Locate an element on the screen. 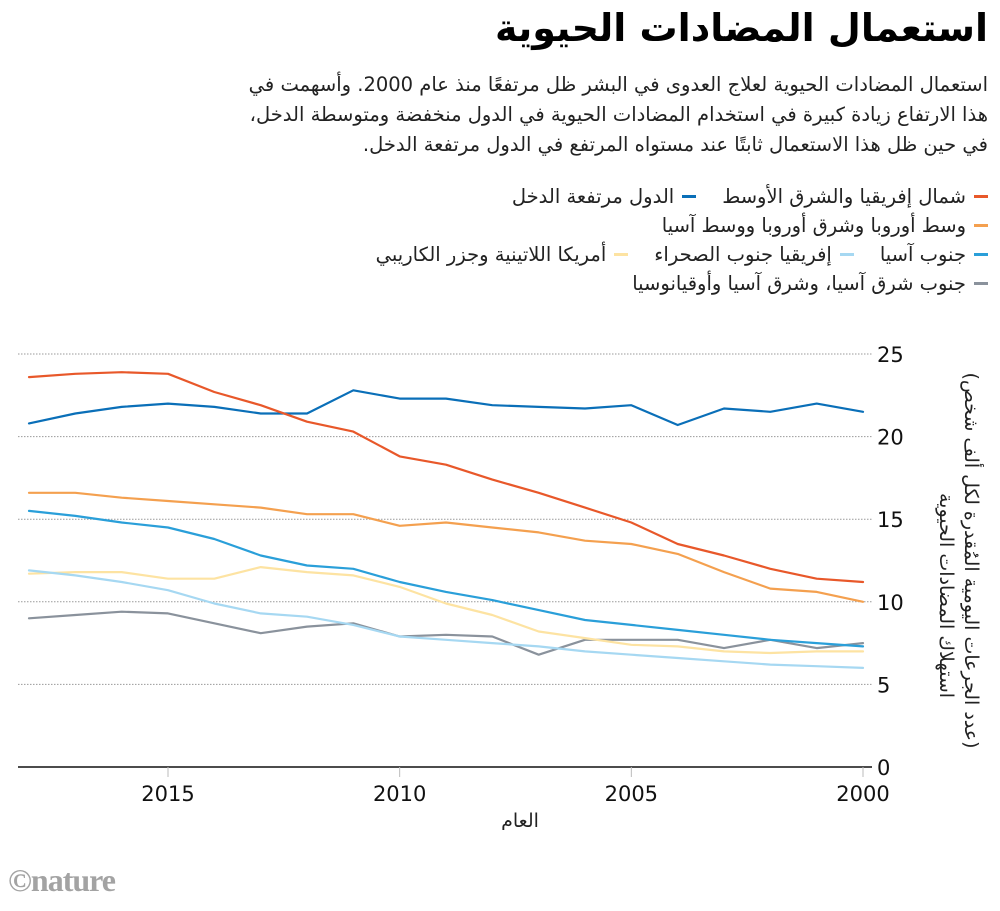 The height and width of the screenshot is (911, 1000). legend-item: شمال إفريقيا والشرق الأوسط is located at coordinates (855, 196).